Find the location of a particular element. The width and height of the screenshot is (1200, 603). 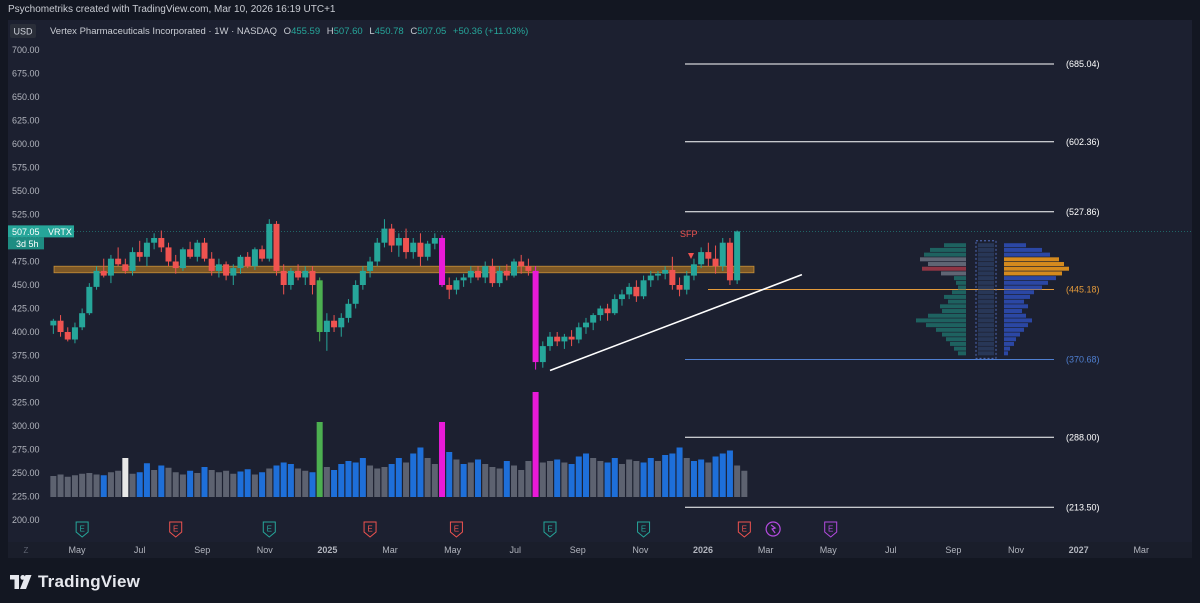

ascending-trendline is located at coordinates (676, 322).